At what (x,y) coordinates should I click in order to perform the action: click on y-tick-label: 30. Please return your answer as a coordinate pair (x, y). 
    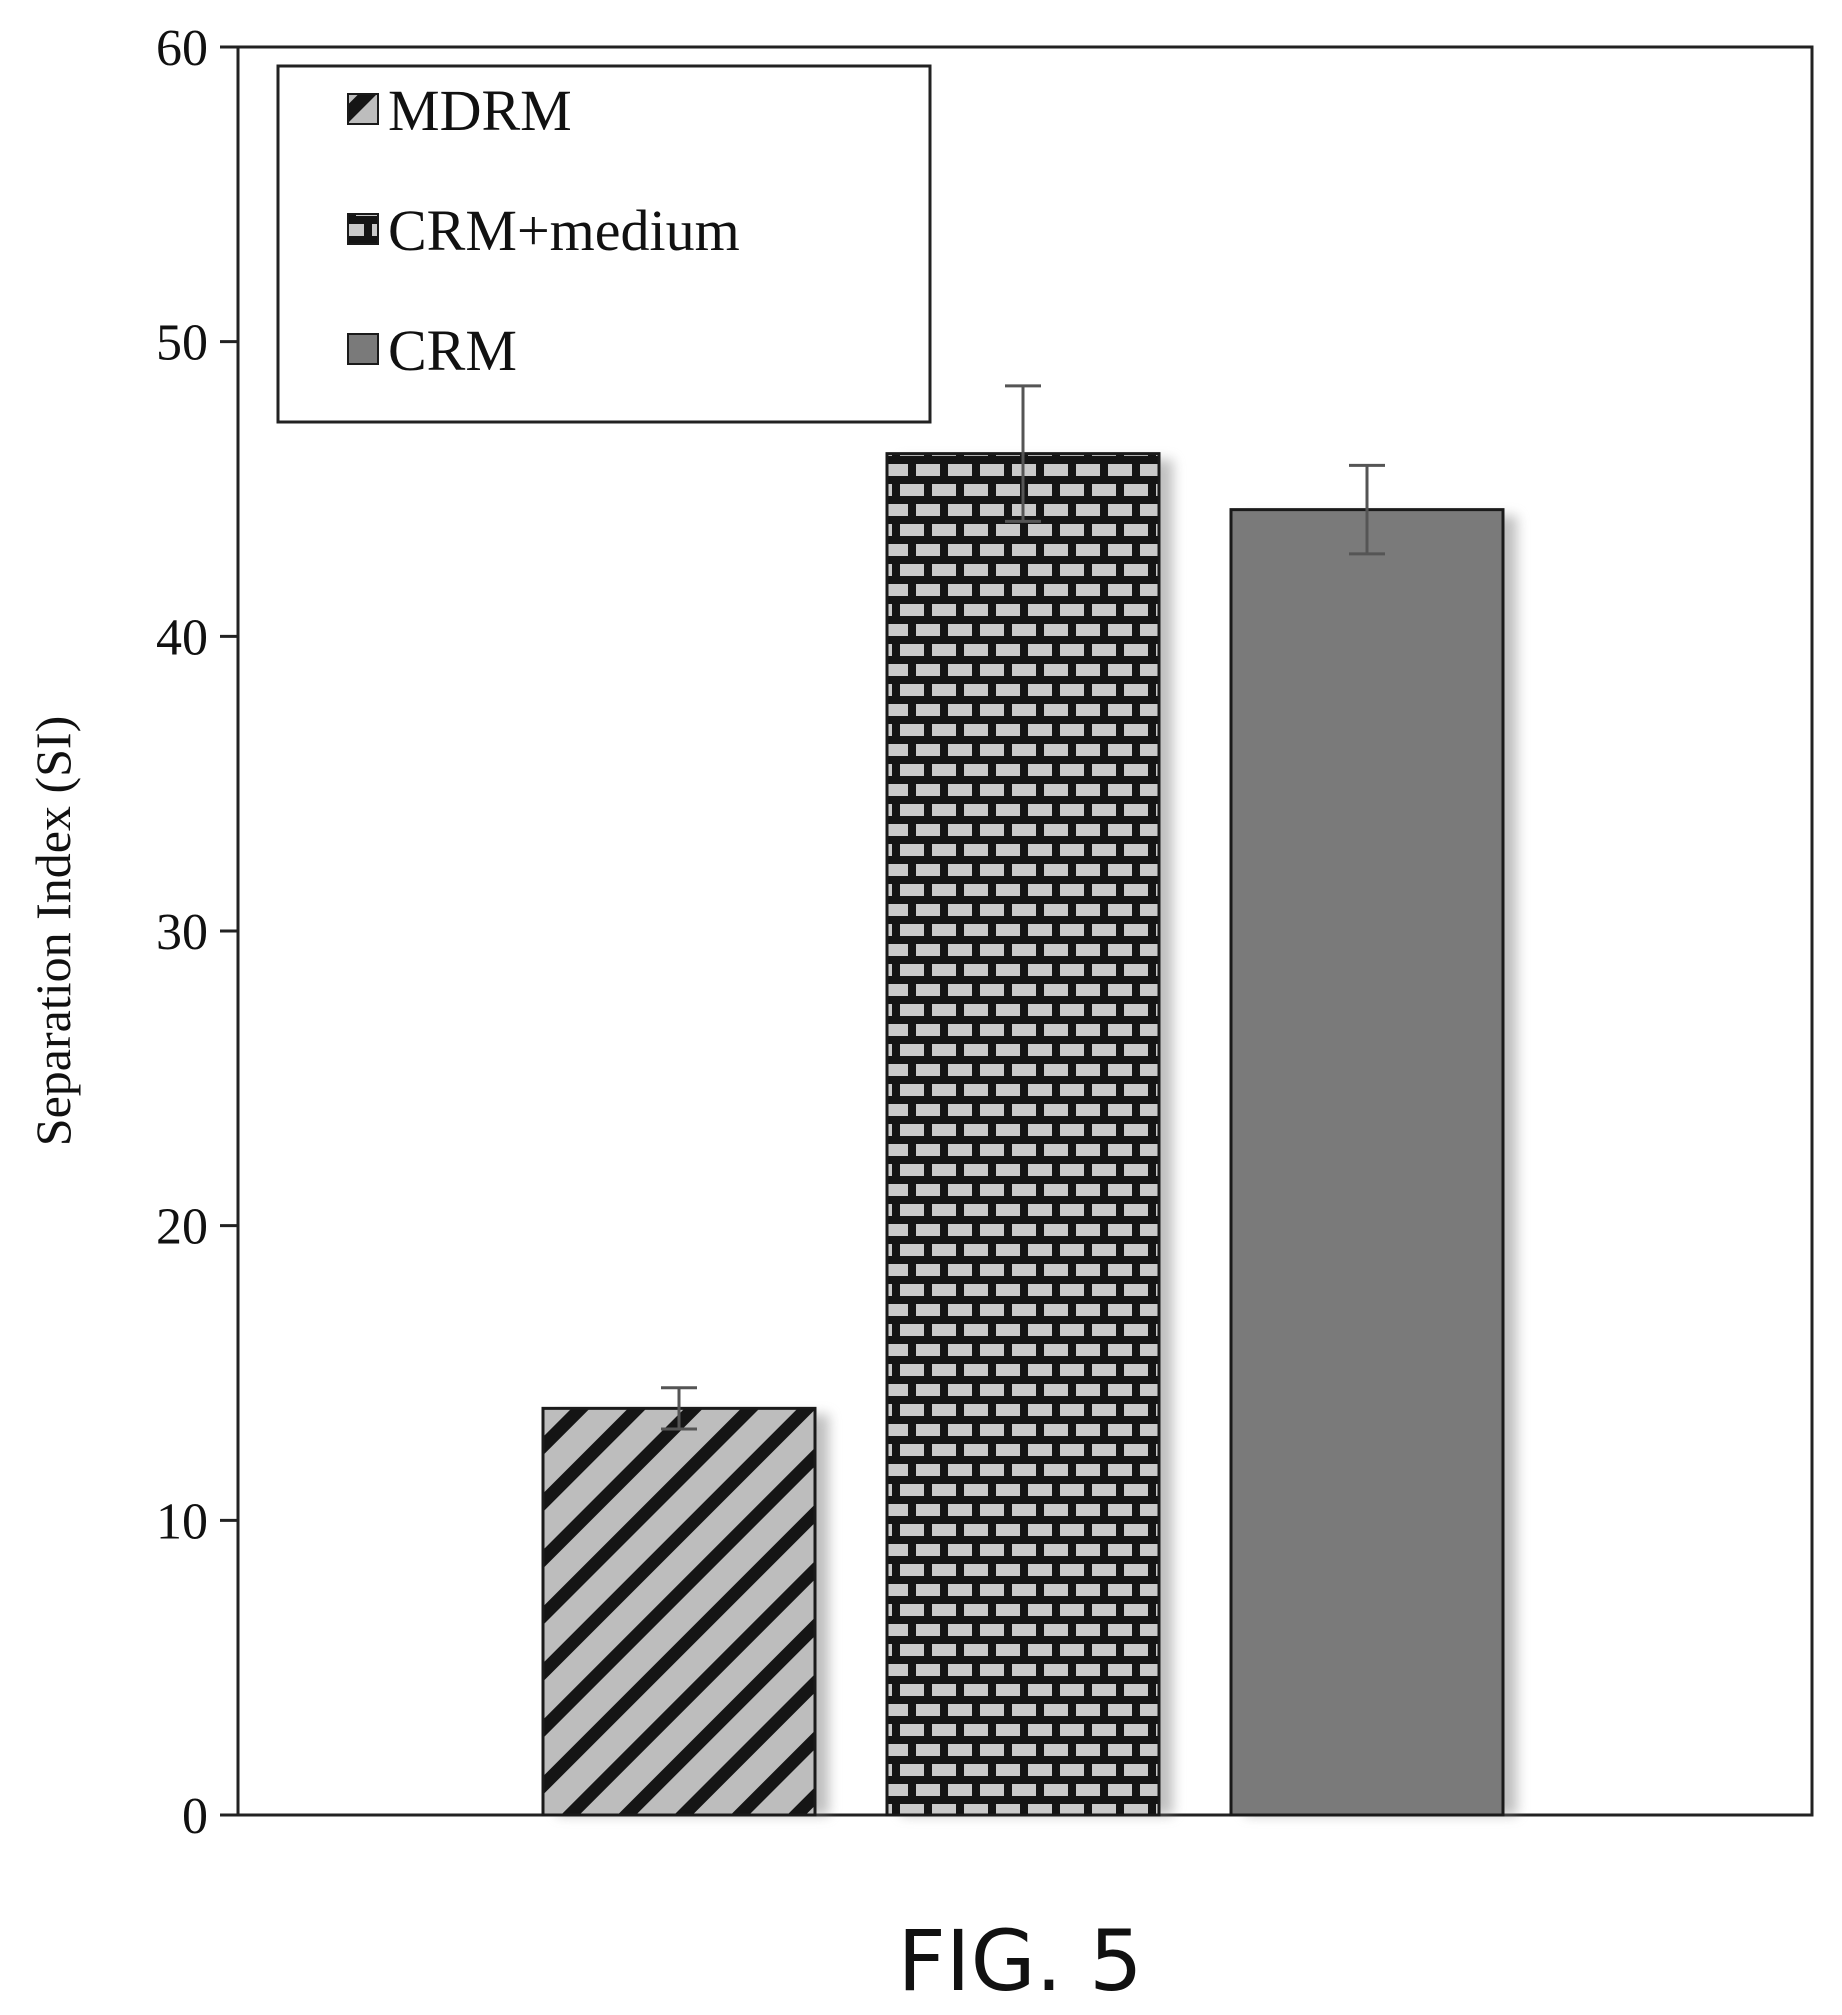
    Looking at the image, I should click on (182, 932).